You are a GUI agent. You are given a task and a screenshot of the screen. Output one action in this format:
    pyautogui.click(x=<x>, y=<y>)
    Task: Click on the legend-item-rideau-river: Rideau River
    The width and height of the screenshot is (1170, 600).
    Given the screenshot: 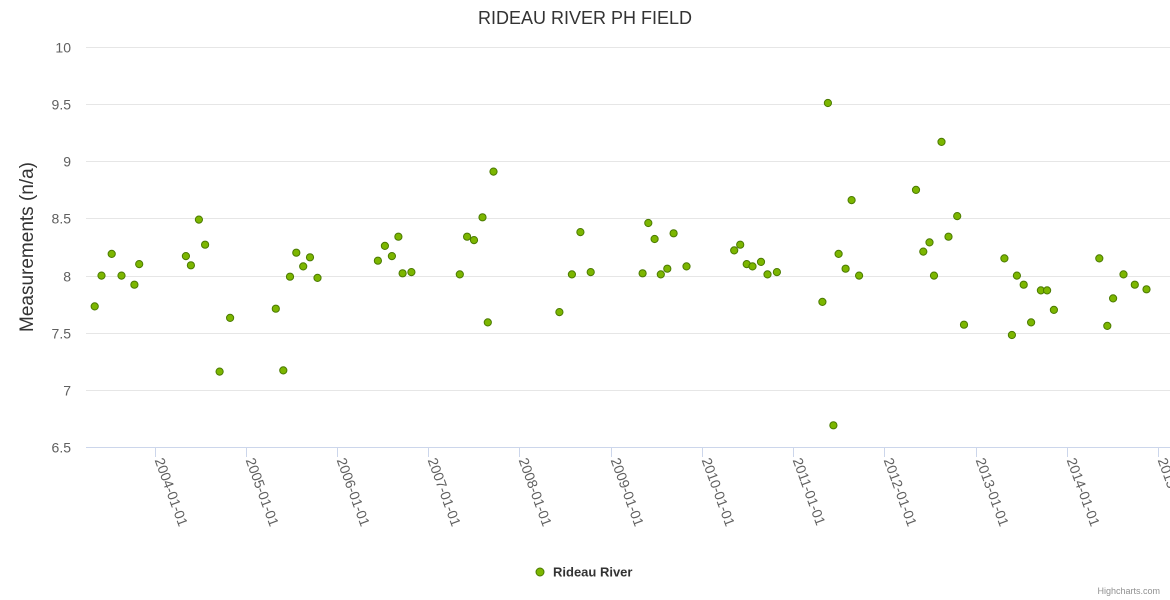 What is the action you would take?
    pyautogui.click(x=592, y=572)
    